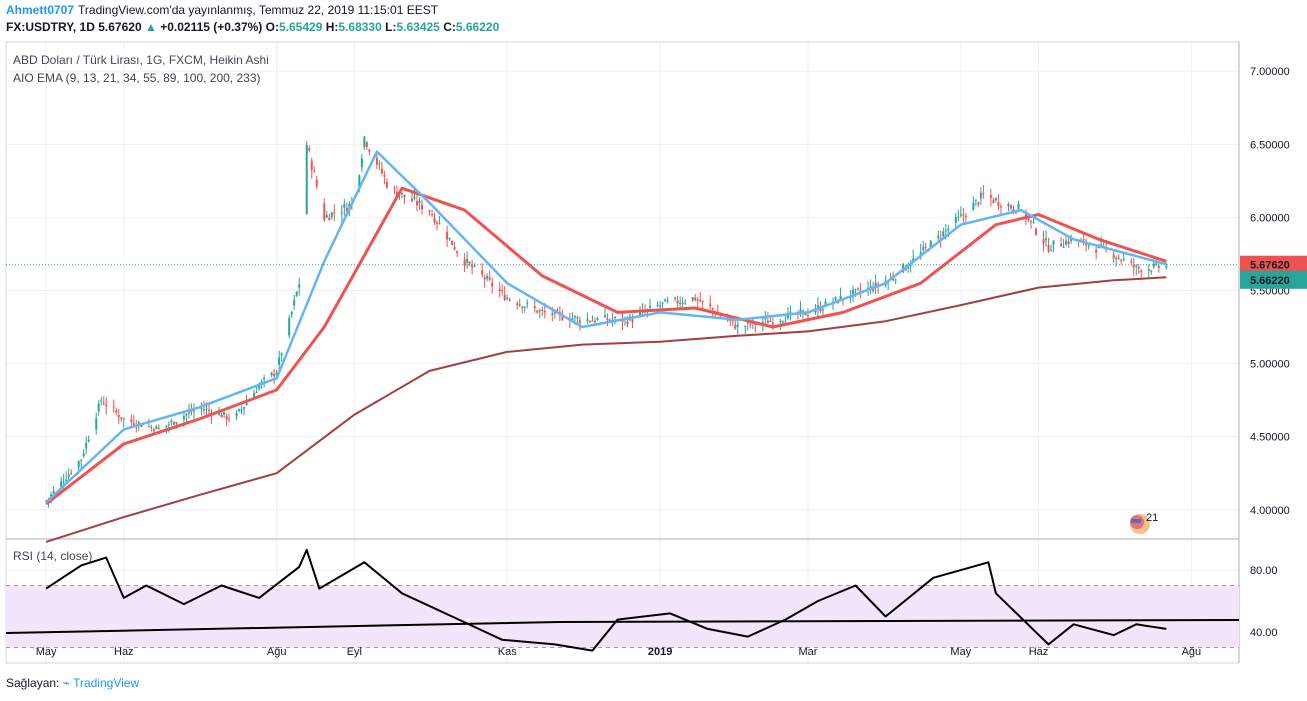 Image resolution: width=1307 pixels, height=701 pixels. What do you see at coordinates (1270, 511) in the screenshot?
I see `price-tick-label: 4.00000` at bounding box center [1270, 511].